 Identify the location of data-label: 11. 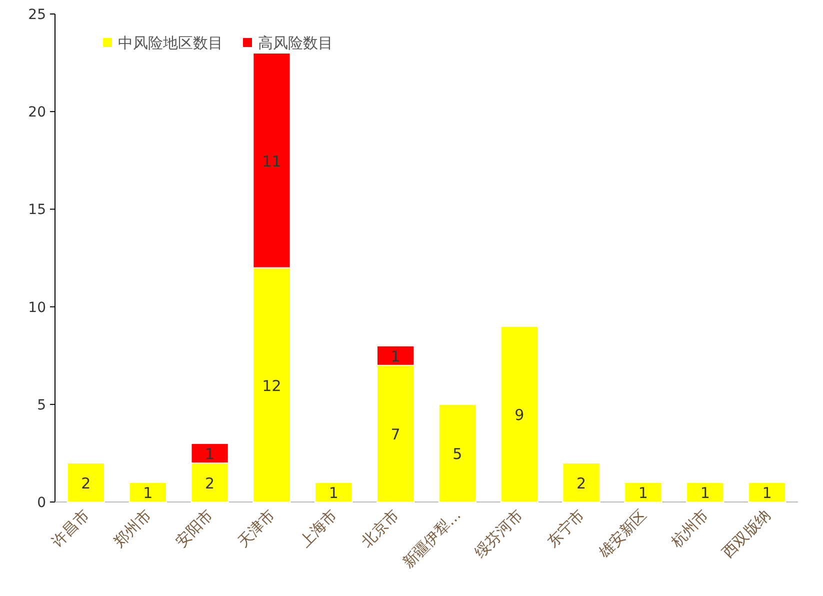
(272, 161).